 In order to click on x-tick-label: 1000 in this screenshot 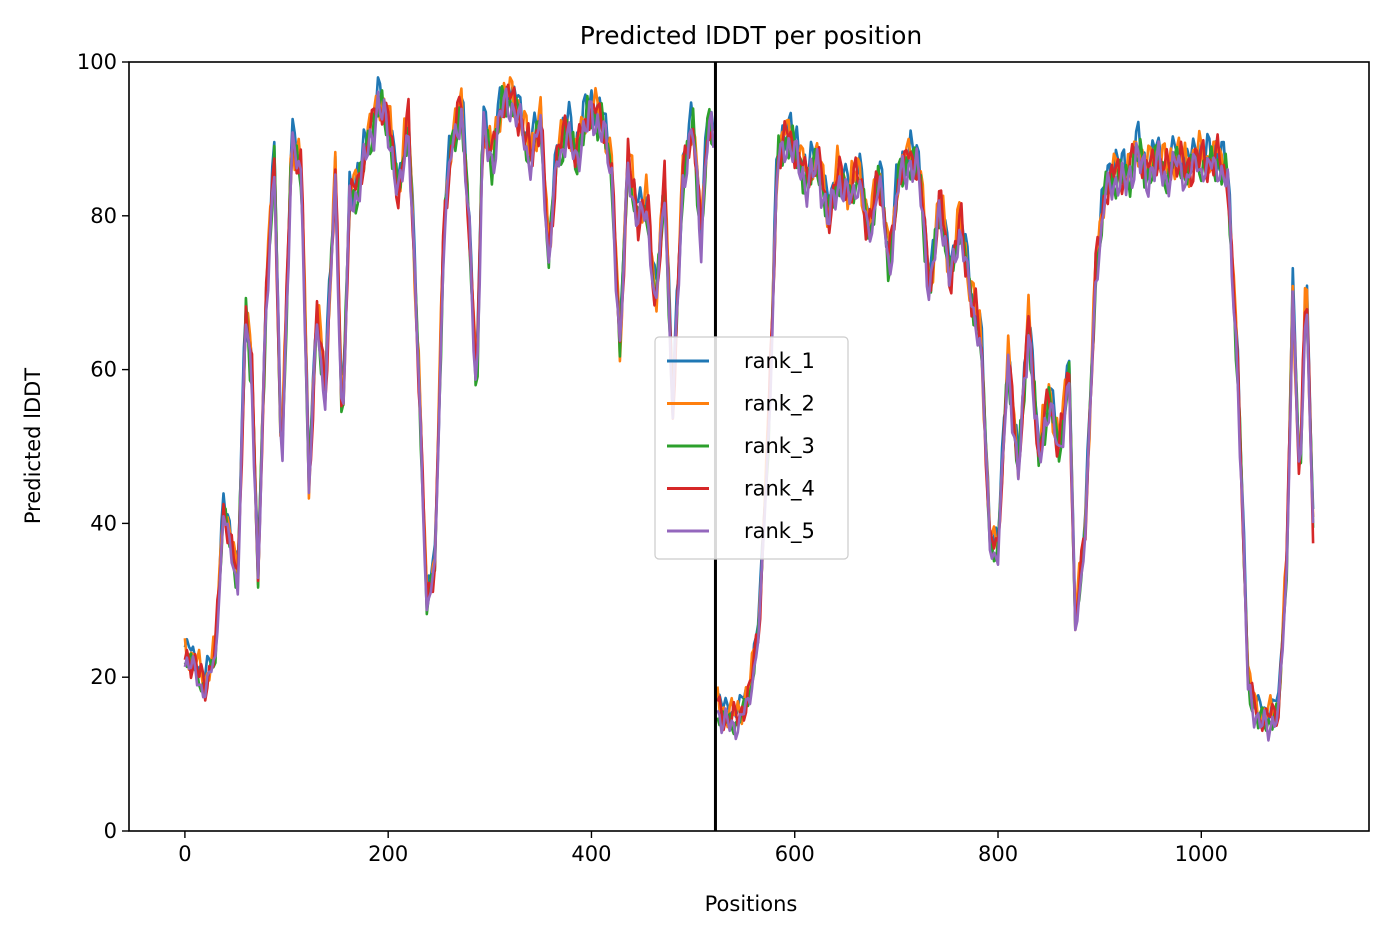, I will do `click(1201, 854)`.